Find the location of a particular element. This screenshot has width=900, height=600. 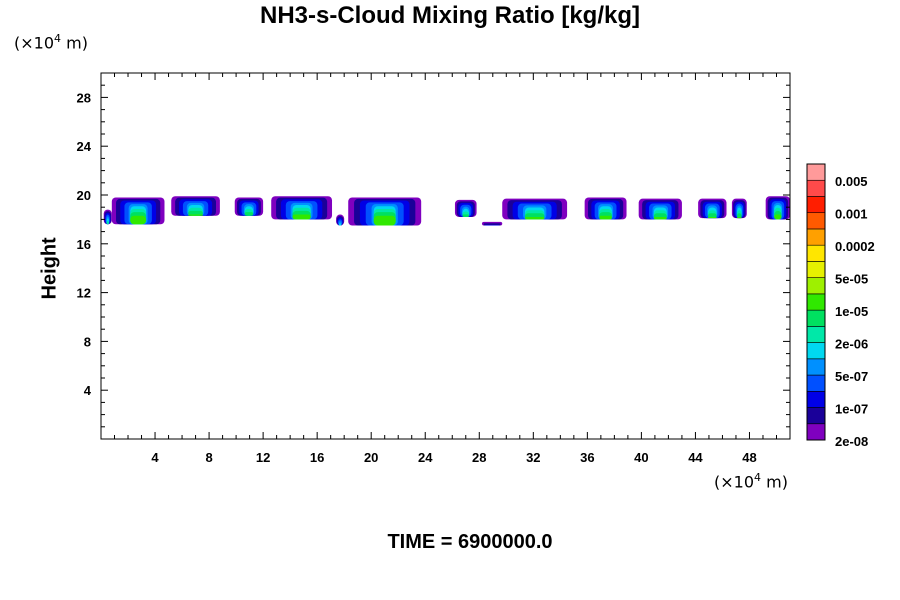

x-tick-label: 44 is located at coordinates (695, 457).